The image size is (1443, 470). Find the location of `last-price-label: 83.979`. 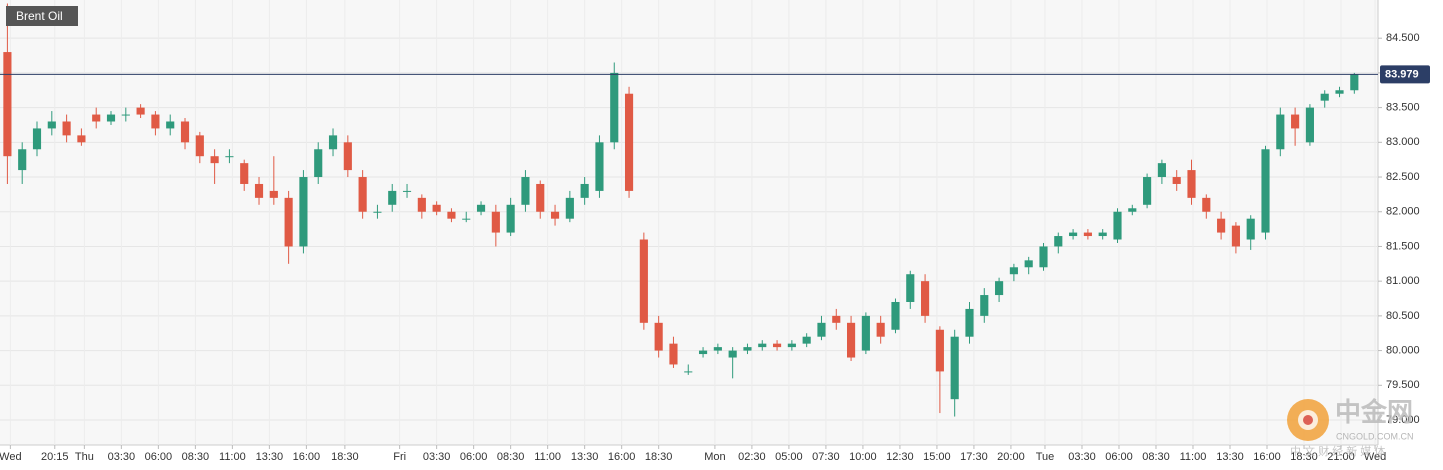

last-price-label: 83.979 is located at coordinates (1402, 74).